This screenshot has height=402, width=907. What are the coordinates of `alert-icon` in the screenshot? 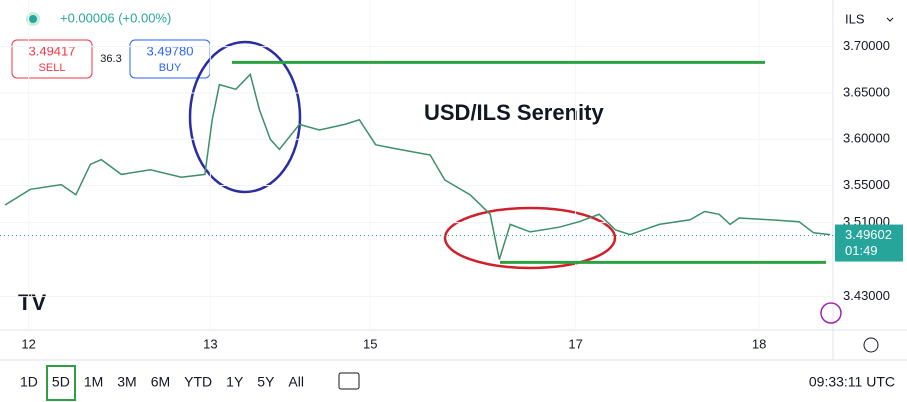 It's located at (831, 313).